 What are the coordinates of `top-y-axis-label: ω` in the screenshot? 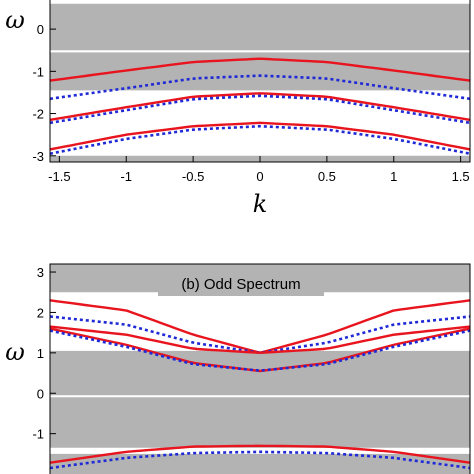 It's located at (15, 20).